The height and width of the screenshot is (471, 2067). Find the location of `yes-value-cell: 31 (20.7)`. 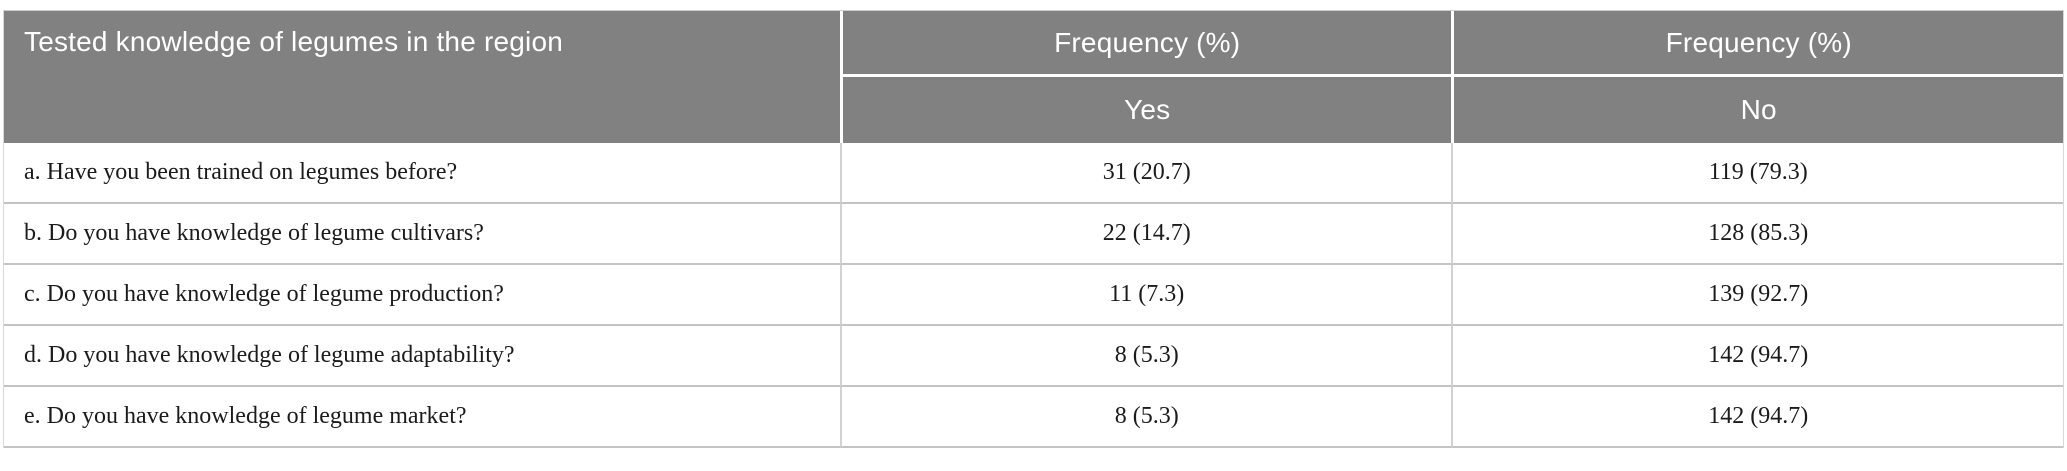

yes-value-cell: 31 (20.7) is located at coordinates (1145, 173).